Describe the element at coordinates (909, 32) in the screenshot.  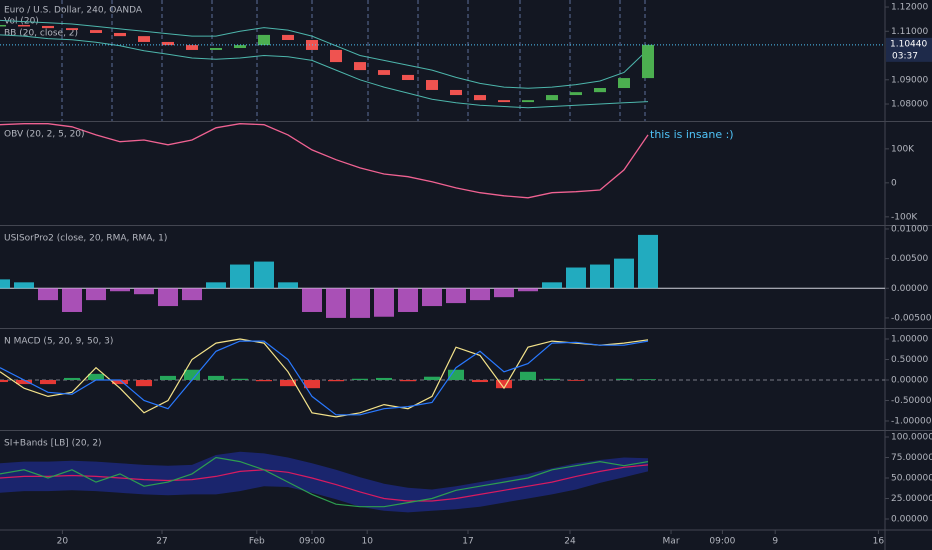
I see `y-tick-label: 1.11000` at that location.